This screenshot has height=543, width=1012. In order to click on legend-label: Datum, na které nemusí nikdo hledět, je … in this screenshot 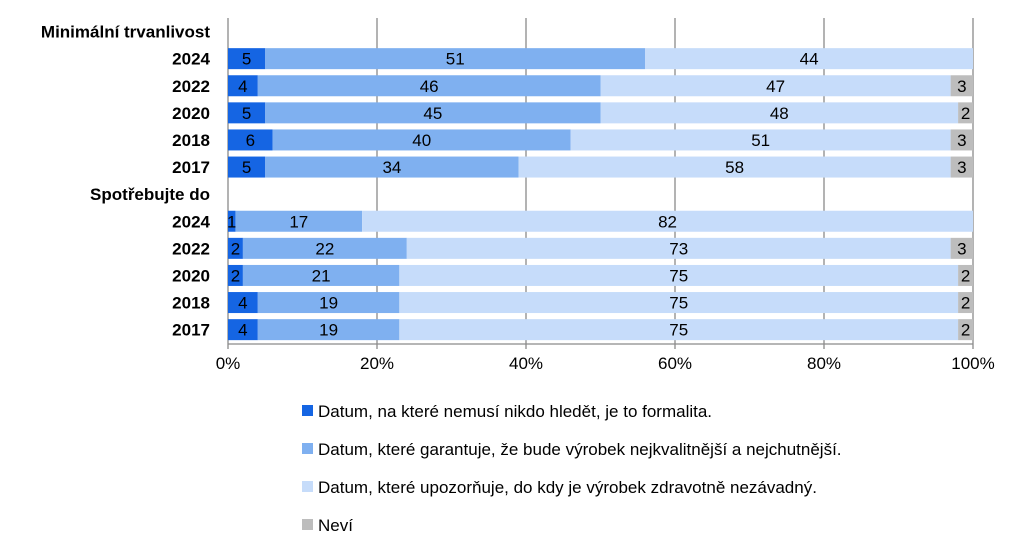, I will do `click(515, 411)`.